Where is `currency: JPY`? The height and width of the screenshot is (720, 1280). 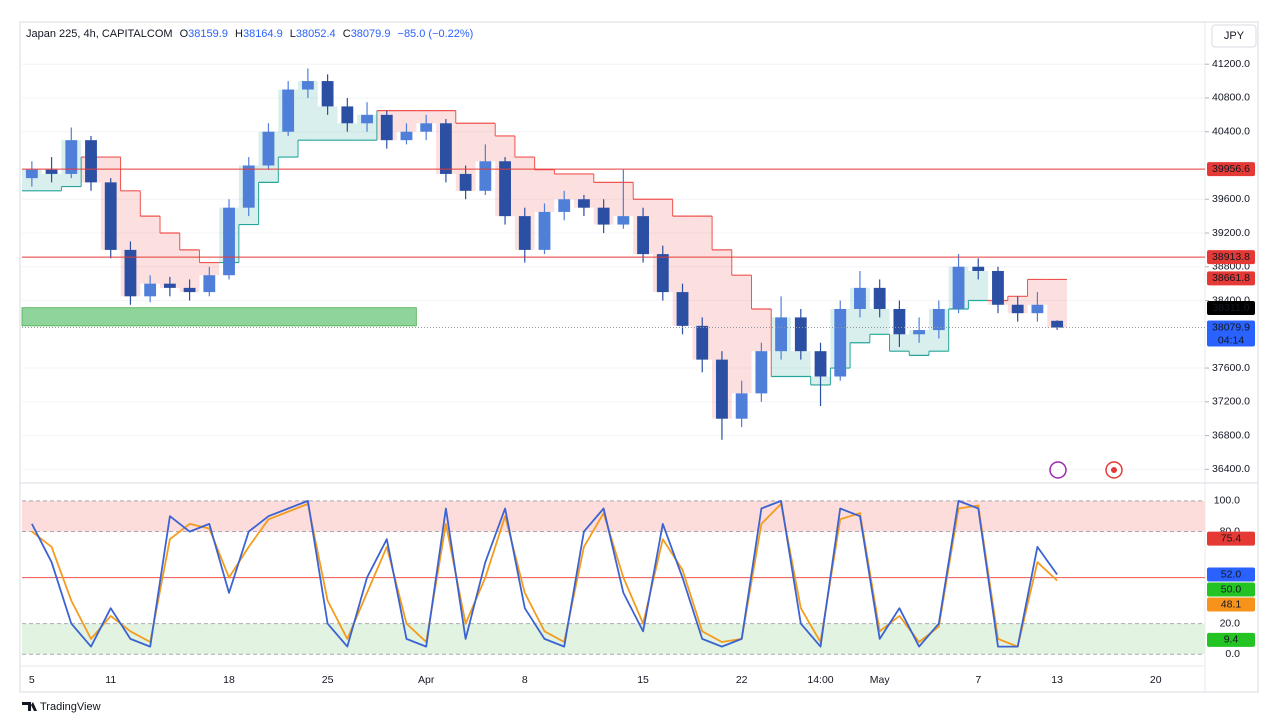 currency: JPY is located at coordinates (1234, 36).